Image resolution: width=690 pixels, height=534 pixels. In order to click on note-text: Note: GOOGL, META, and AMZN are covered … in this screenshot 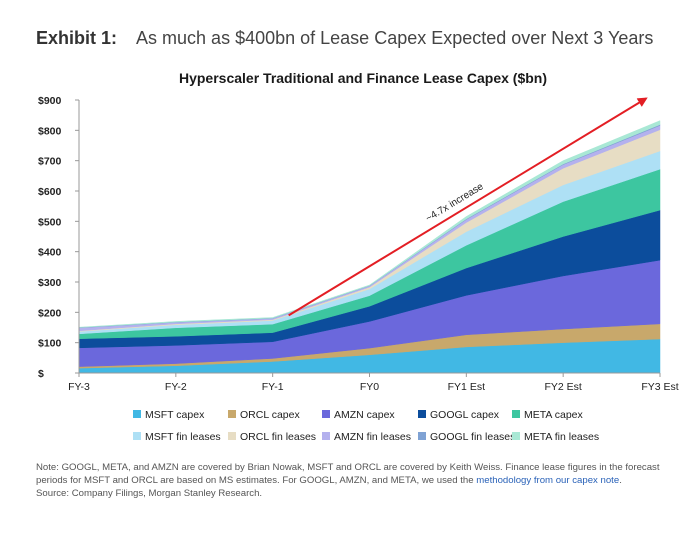, I will do `click(348, 475)`.